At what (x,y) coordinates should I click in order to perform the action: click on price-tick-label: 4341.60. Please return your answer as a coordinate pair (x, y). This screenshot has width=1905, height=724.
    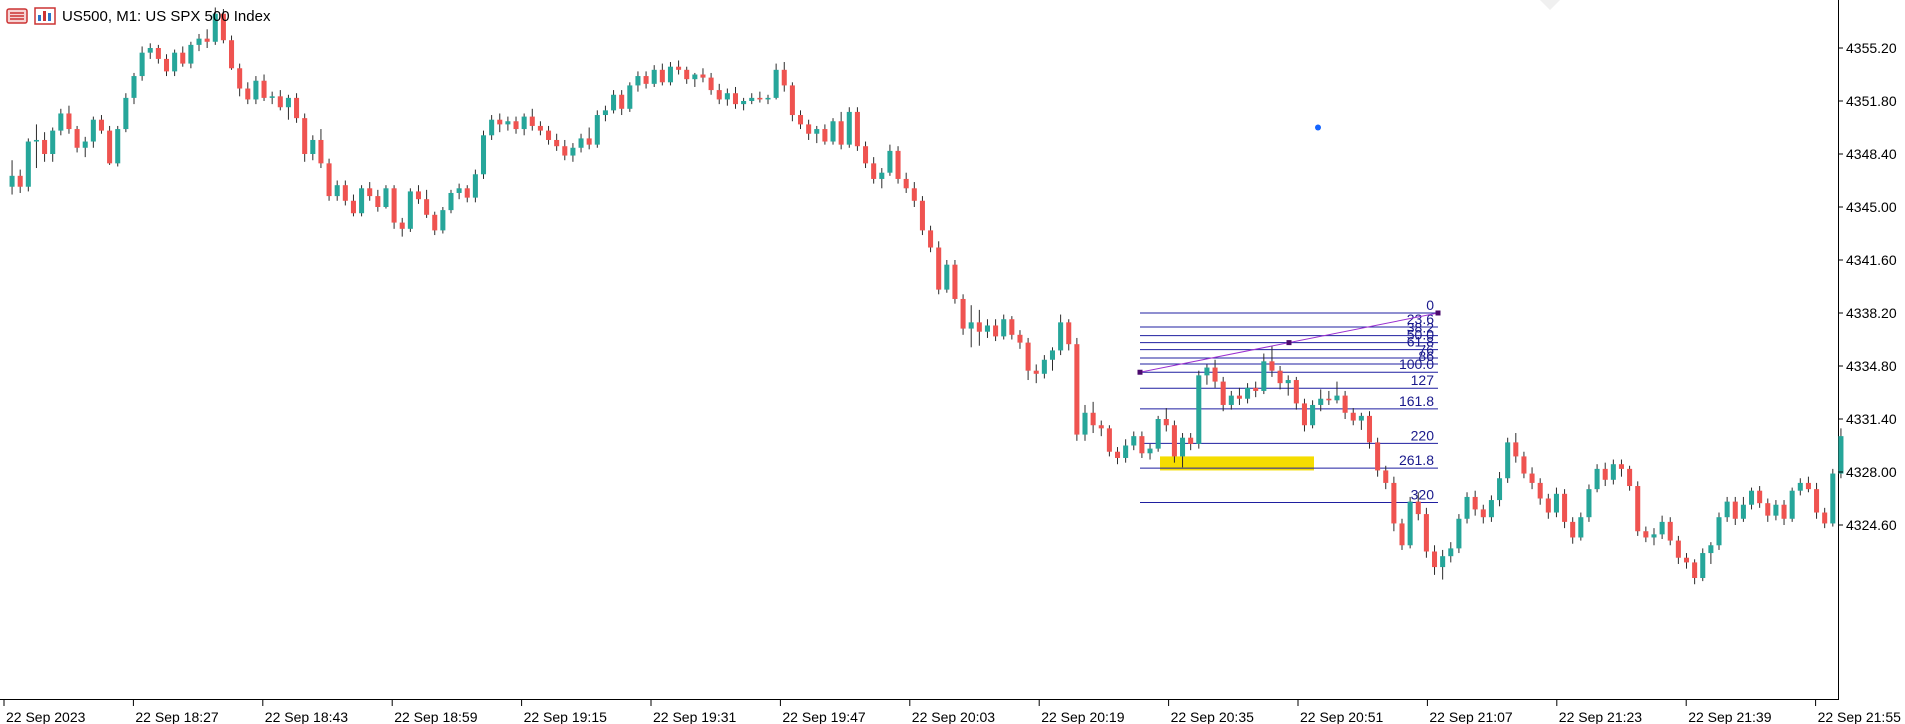
    Looking at the image, I should click on (1871, 260).